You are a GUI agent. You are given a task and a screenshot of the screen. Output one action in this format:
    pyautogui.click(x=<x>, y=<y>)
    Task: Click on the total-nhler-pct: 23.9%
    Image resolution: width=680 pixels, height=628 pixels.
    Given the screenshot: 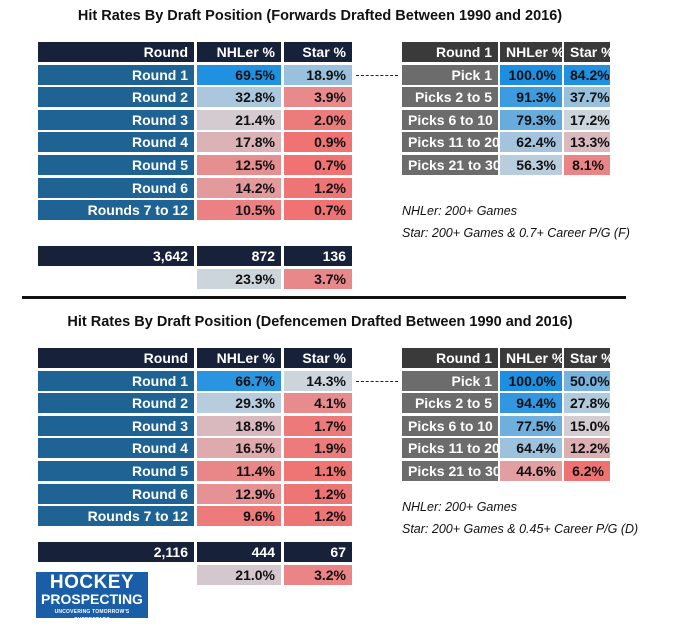 What is the action you would take?
    pyautogui.click(x=239, y=278)
    